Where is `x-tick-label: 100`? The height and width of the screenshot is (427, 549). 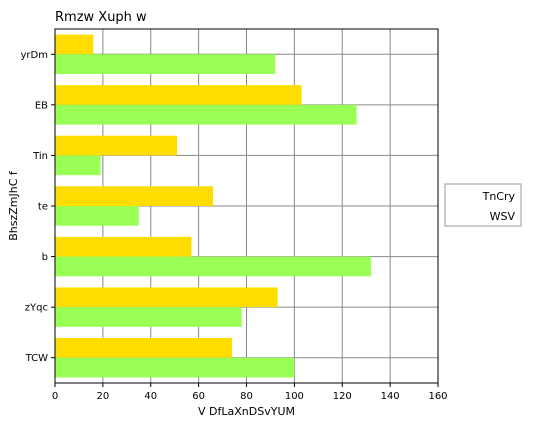 x-tick-label: 100 is located at coordinates (294, 396).